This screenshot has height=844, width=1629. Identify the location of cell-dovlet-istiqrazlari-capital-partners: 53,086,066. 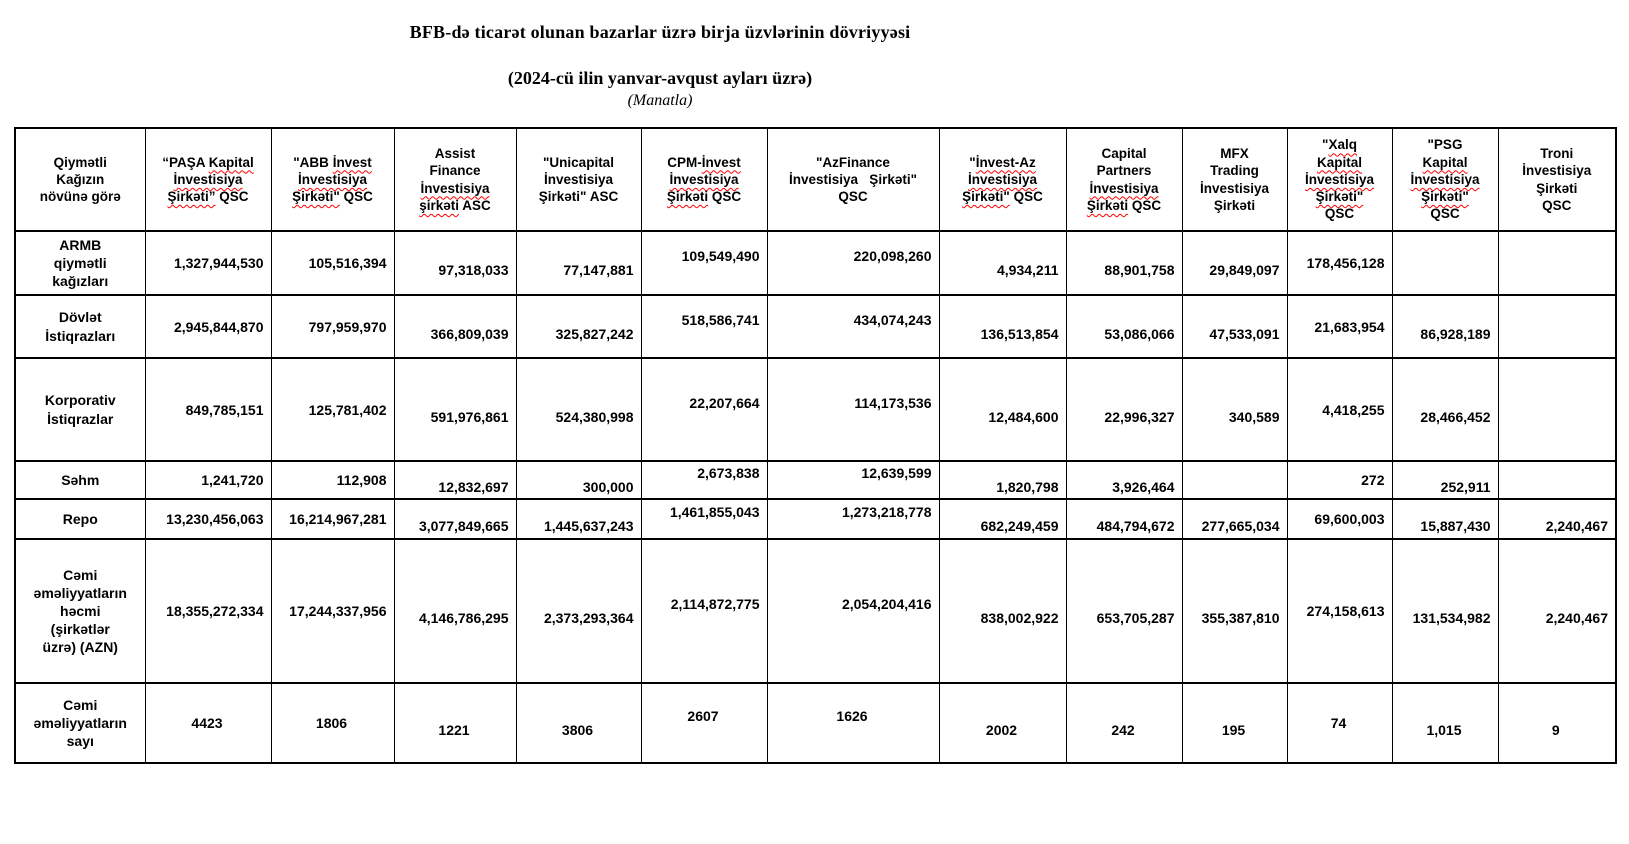
(1124, 326).